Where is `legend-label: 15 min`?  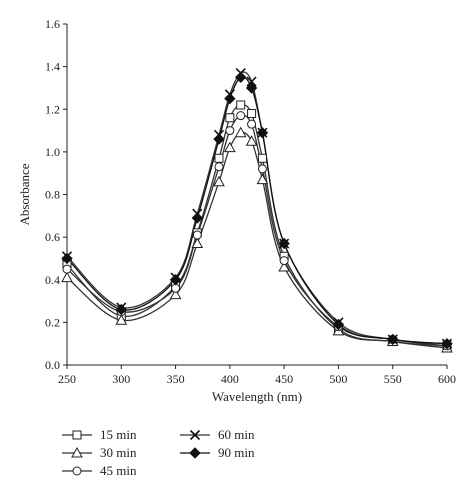
legend-label: 15 min is located at coordinates (118, 434).